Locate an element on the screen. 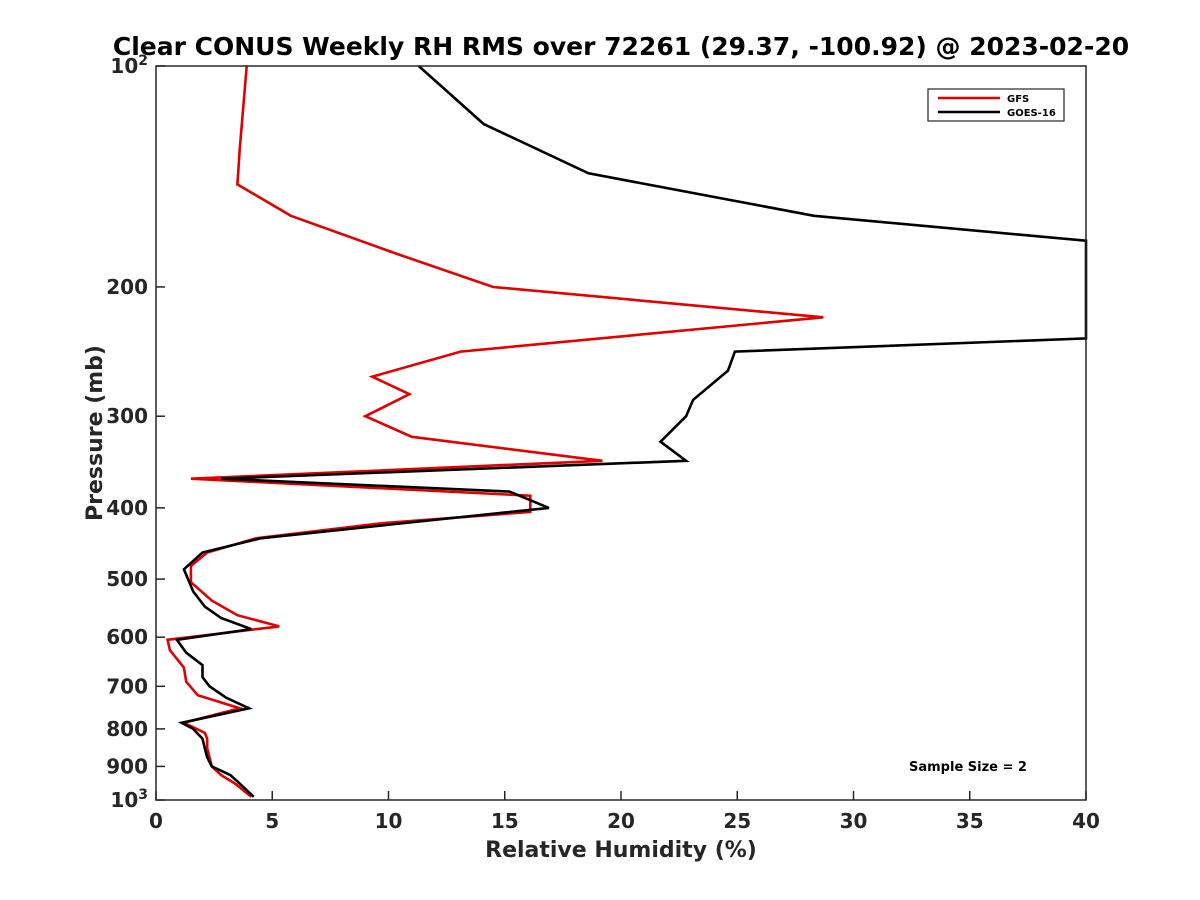  y-tick-label: 10³ is located at coordinates (129, 799).